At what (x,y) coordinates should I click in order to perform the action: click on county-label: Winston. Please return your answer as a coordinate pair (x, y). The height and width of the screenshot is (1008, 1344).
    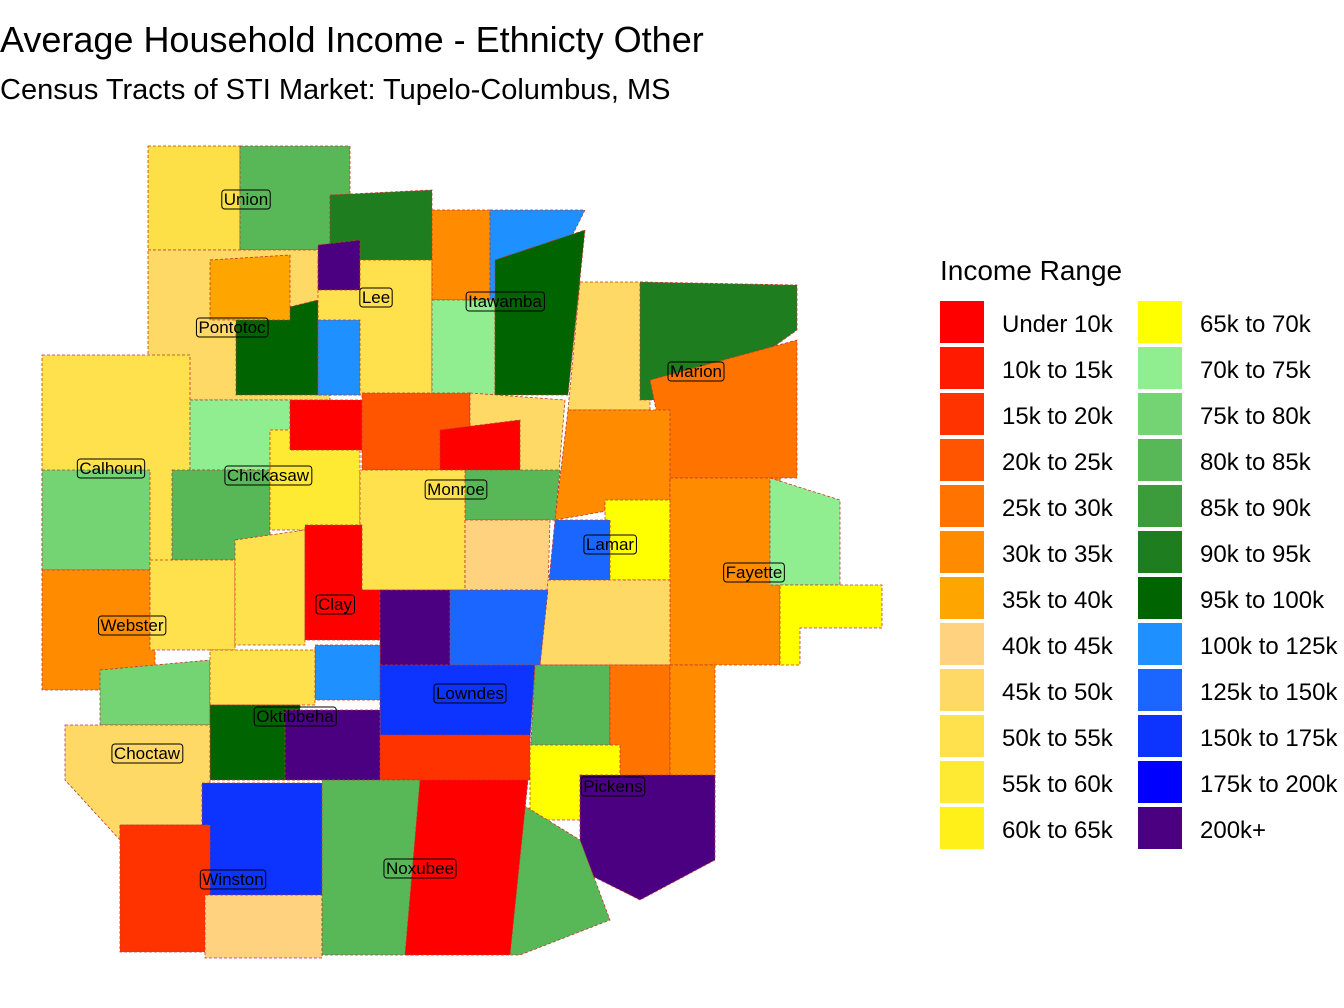
    Looking at the image, I should click on (233, 879).